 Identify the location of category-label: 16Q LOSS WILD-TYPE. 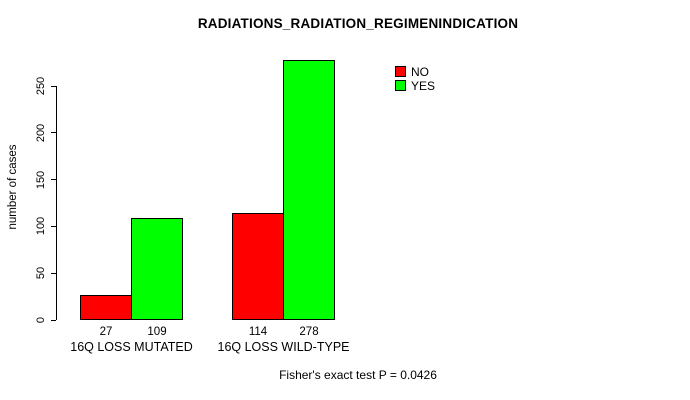
(283, 347).